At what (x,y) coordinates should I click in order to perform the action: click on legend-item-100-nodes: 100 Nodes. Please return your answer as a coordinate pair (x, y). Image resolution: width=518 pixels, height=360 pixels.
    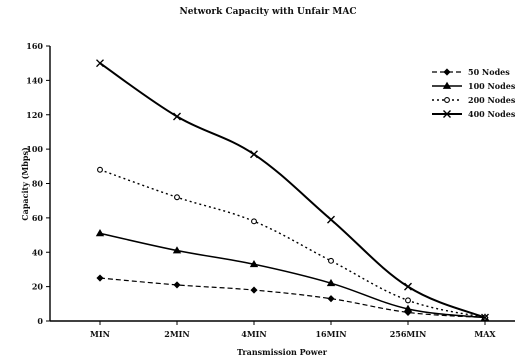
    Looking at the image, I should click on (474, 86).